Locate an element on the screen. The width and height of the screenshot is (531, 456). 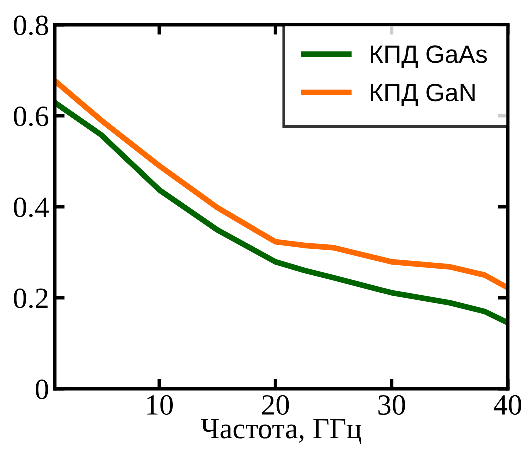
x-tick-label: 40 is located at coordinates (508, 405).